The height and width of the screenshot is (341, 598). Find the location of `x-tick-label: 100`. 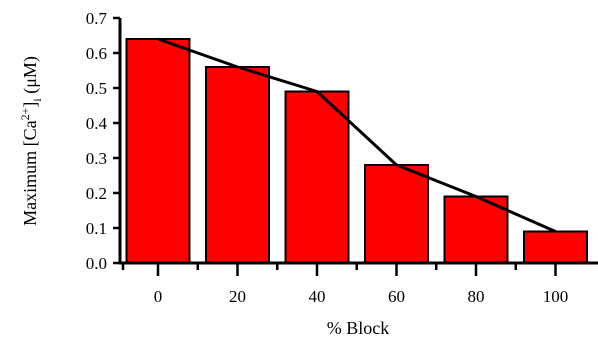

x-tick-label: 100 is located at coordinates (556, 296).